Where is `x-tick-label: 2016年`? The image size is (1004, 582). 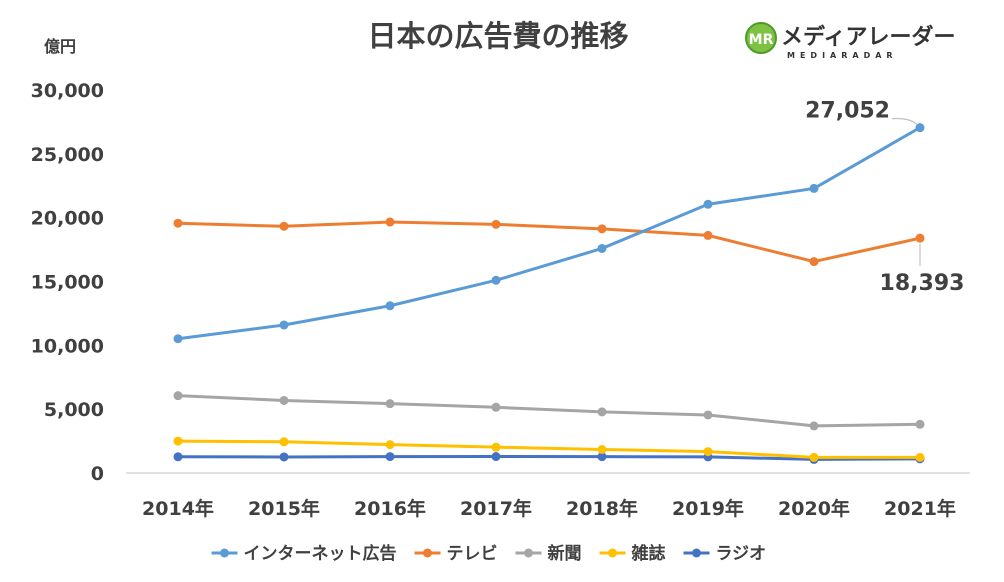
x-tick-label: 2016年 is located at coordinates (390, 508).